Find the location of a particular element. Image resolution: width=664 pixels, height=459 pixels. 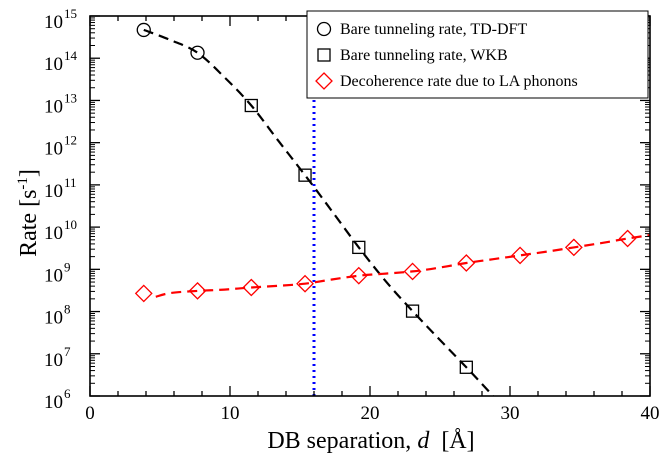

x-tick-label: 30 is located at coordinates (510, 413).